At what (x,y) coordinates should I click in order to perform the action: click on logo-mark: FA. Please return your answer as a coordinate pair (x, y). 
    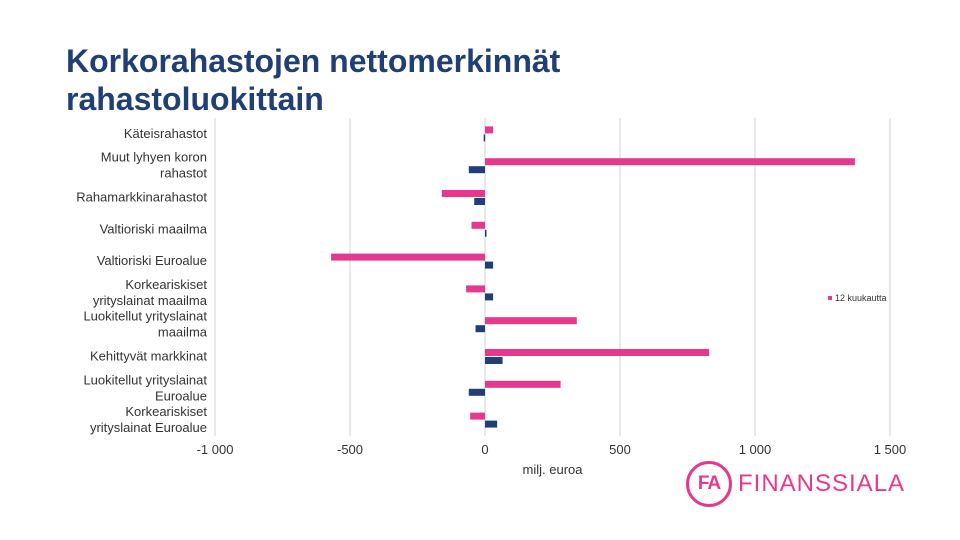
    Looking at the image, I should click on (709, 484).